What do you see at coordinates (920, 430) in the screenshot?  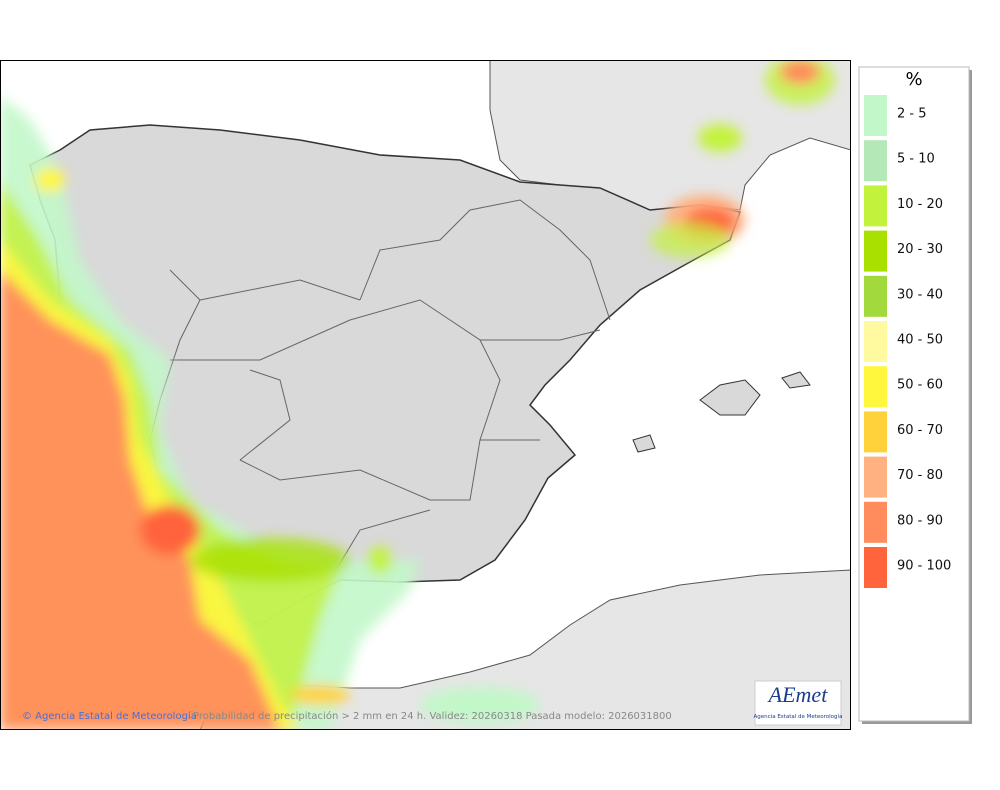 I see `legend-label: 60 - 70` at bounding box center [920, 430].